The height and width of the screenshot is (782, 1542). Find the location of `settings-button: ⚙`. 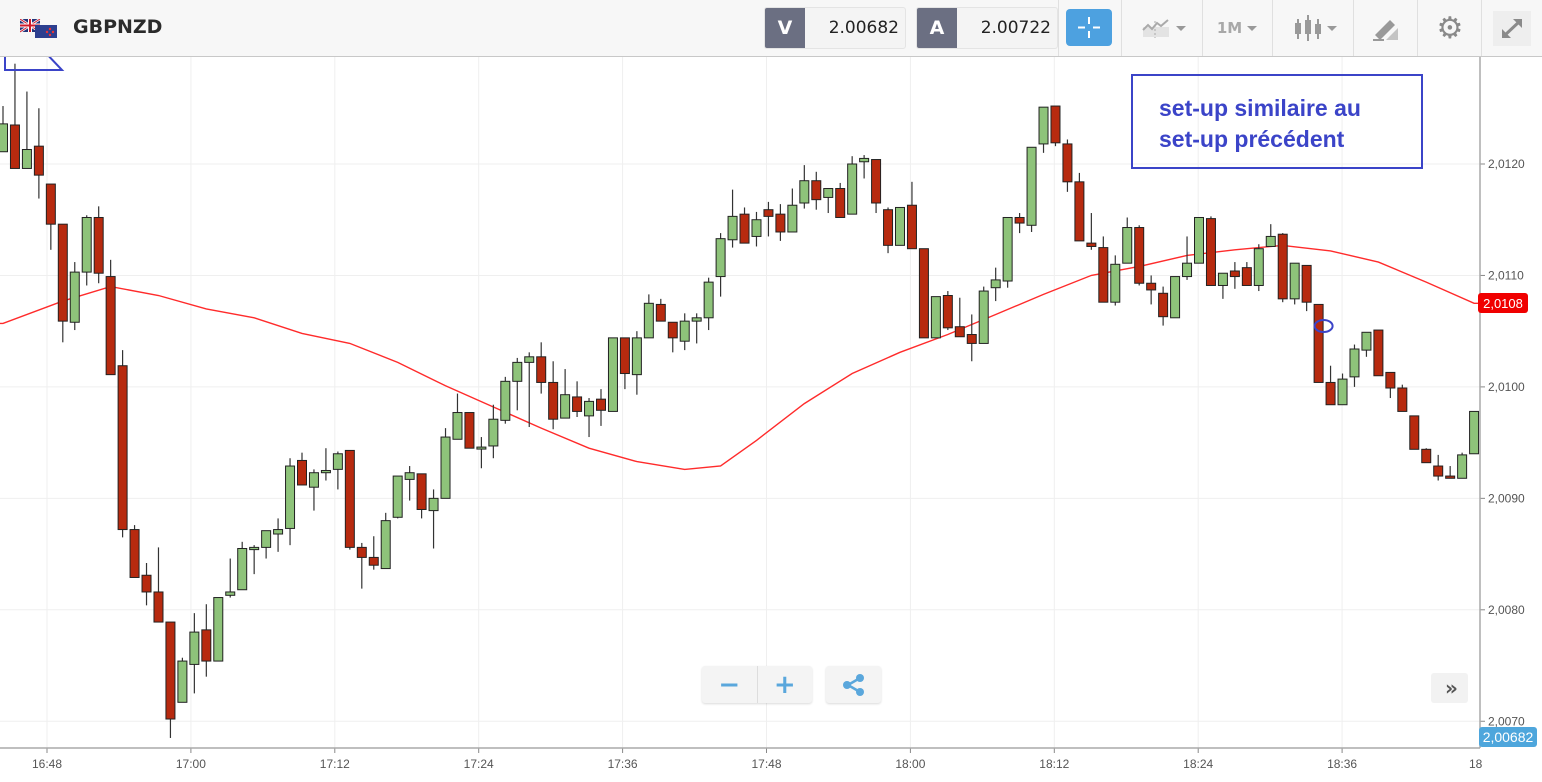

settings-button: ⚙ is located at coordinates (1450, 28).